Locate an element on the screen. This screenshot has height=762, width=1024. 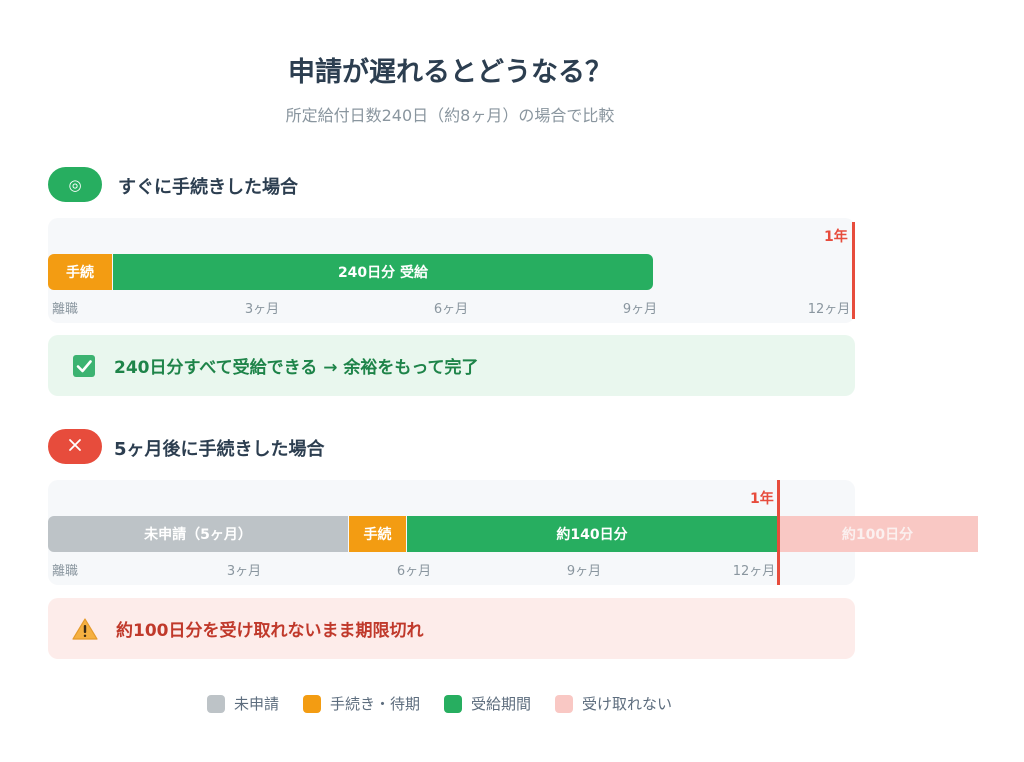
legend-label: 未申請 is located at coordinates (257, 704).